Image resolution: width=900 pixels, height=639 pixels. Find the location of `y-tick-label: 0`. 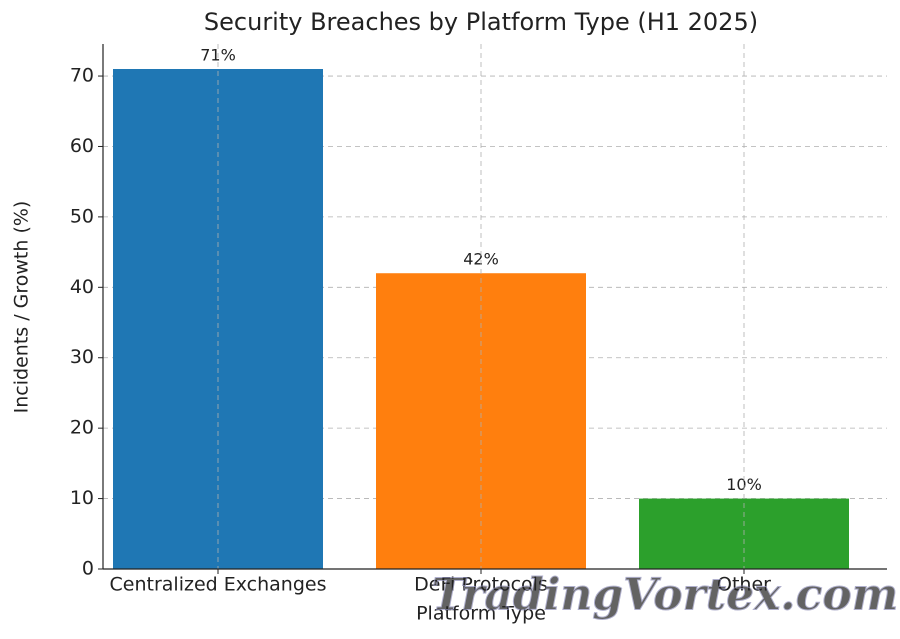

y-tick-label: 0 is located at coordinates (88, 569).